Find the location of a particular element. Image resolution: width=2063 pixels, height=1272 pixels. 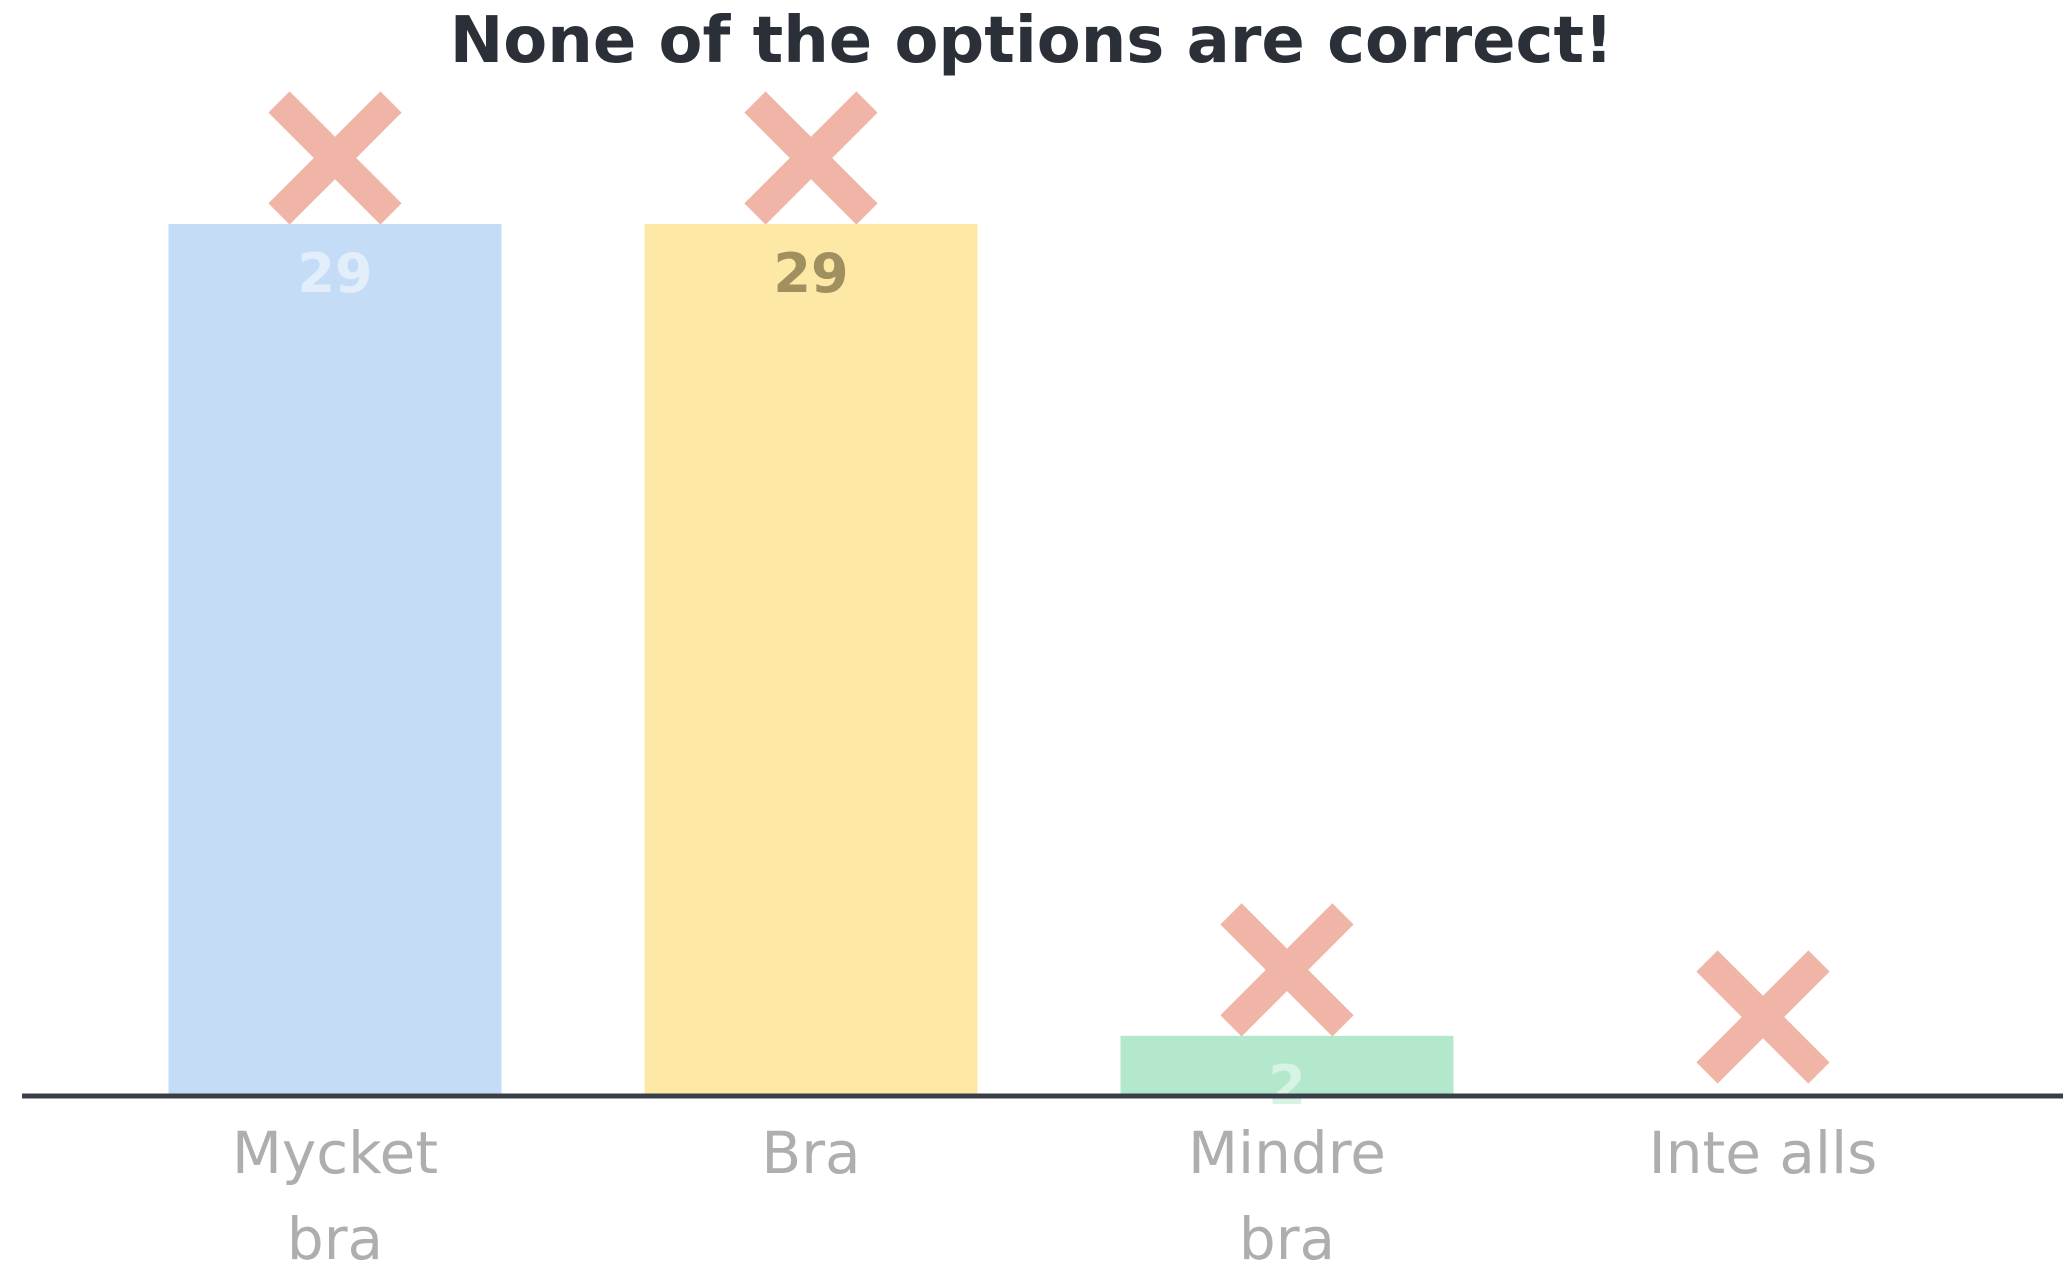

category-label: Mindre bra is located at coordinates (1287, 1195).